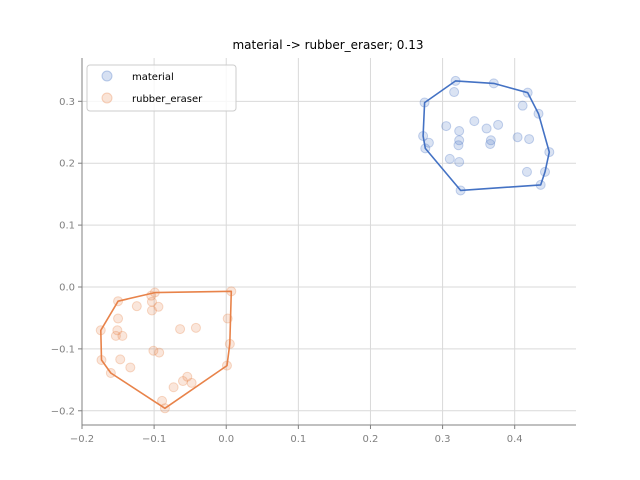 The height and width of the screenshot is (480, 640). Describe the element at coordinates (63, 349) in the screenshot. I see `y-tick-label: −0.1` at that location.